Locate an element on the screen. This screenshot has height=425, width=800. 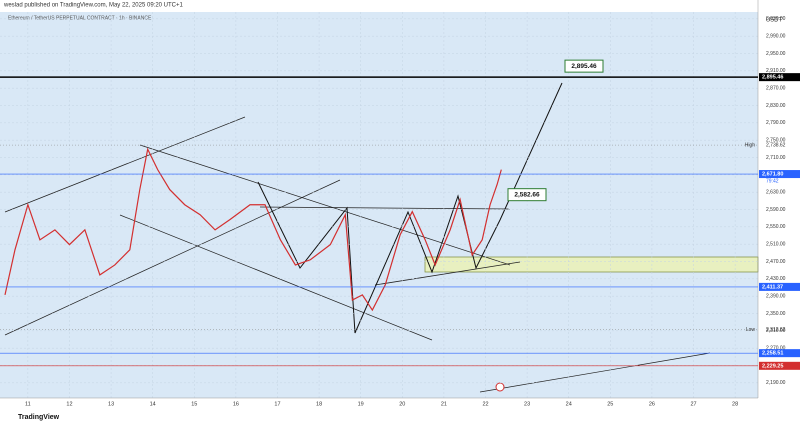
y-tick-label: 2,590.00 is located at coordinates (776, 210).